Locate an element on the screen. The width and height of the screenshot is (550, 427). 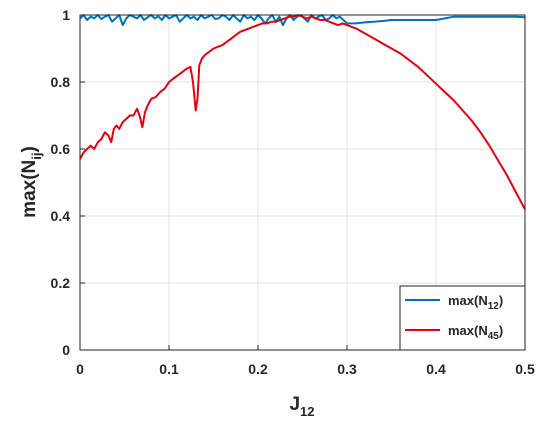
legend-box is located at coordinates (462, 318).